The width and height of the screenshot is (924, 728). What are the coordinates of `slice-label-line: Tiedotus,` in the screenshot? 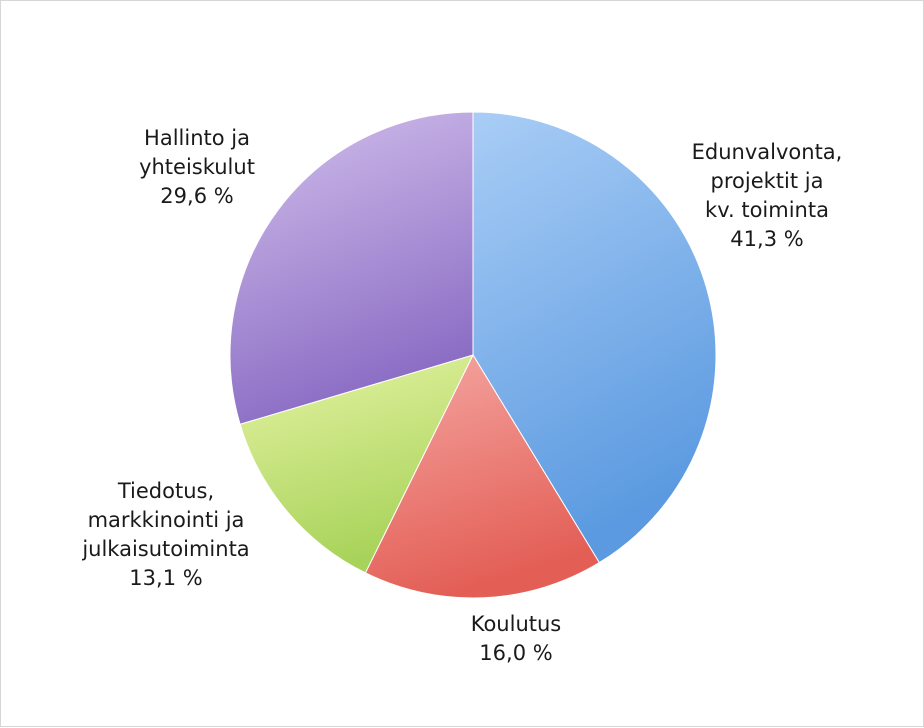 It's located at (165, 491).